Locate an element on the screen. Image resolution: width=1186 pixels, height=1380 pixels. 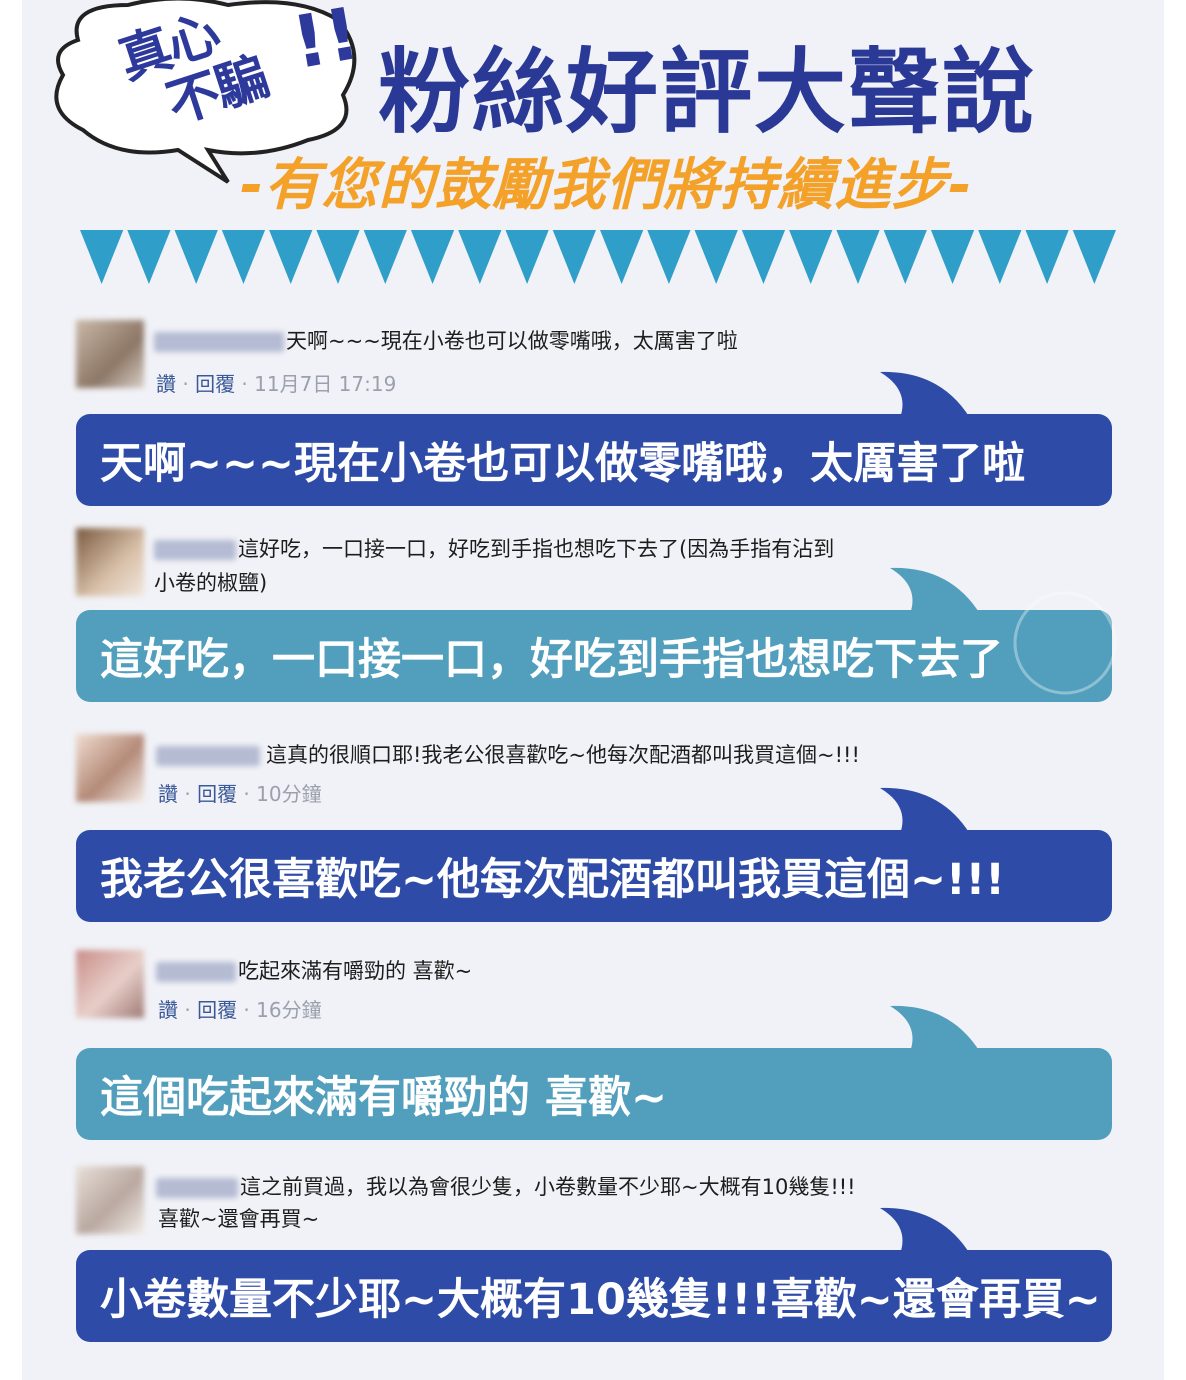
page-title: 粉絲好評大聲說 is located at coordinates (707, 92).